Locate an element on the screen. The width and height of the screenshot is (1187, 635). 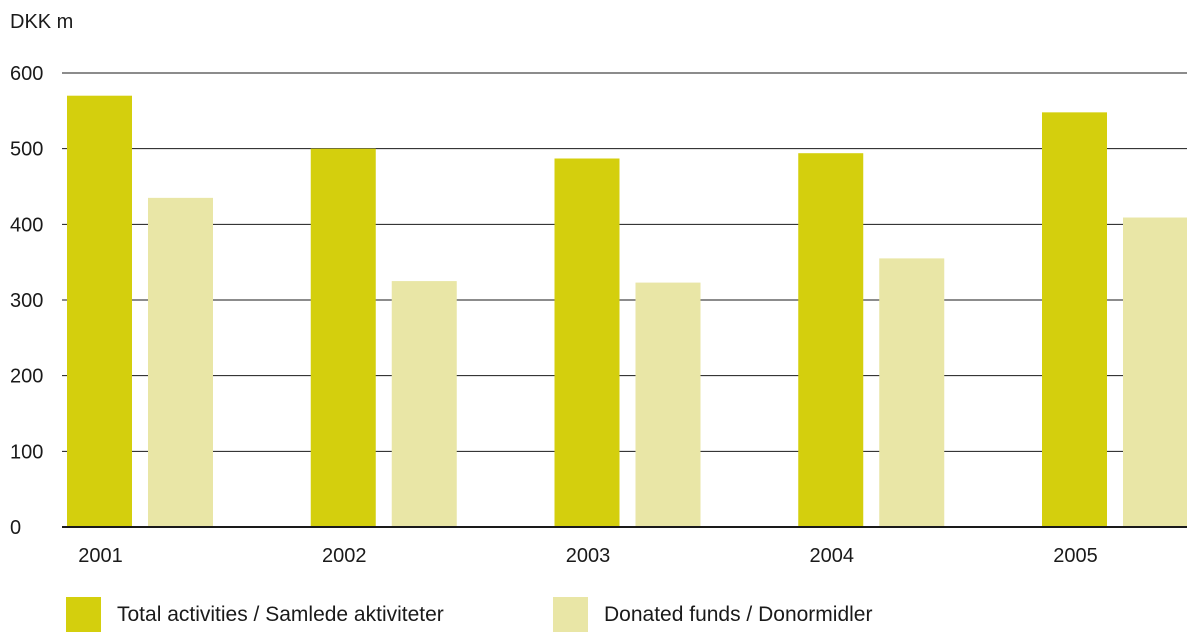
y-tick-label-0: 0 is located at coordinates (15, 528).